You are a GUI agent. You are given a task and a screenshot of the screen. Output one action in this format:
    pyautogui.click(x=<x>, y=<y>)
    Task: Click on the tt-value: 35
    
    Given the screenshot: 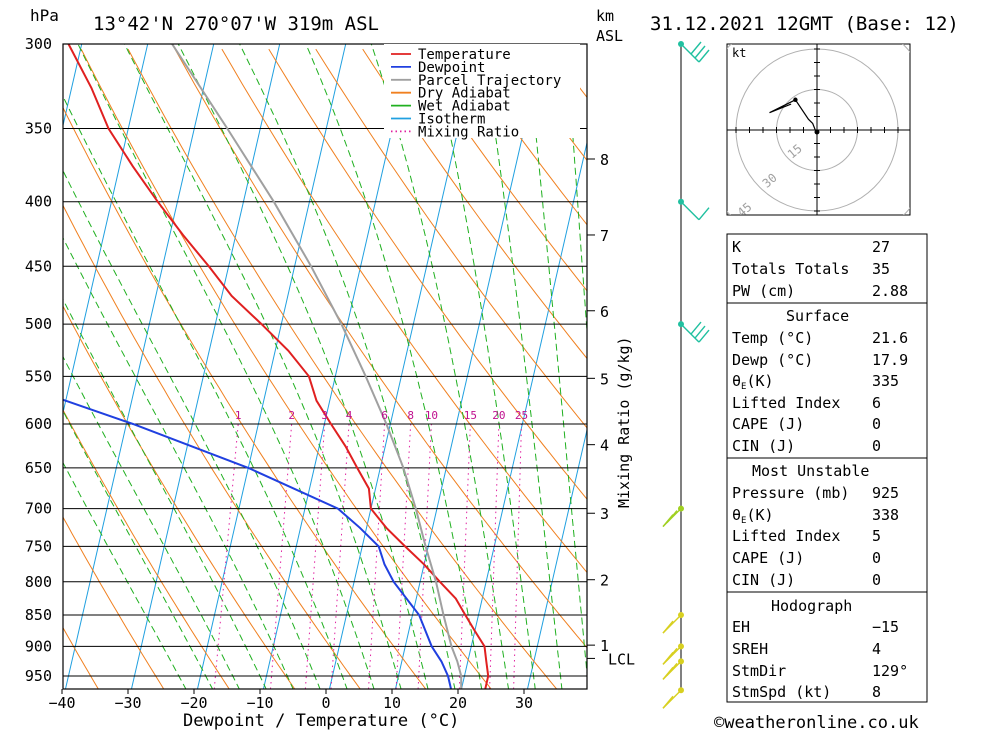 What is the action you would take?
    pyautogui.click(x=881, y=269)
    